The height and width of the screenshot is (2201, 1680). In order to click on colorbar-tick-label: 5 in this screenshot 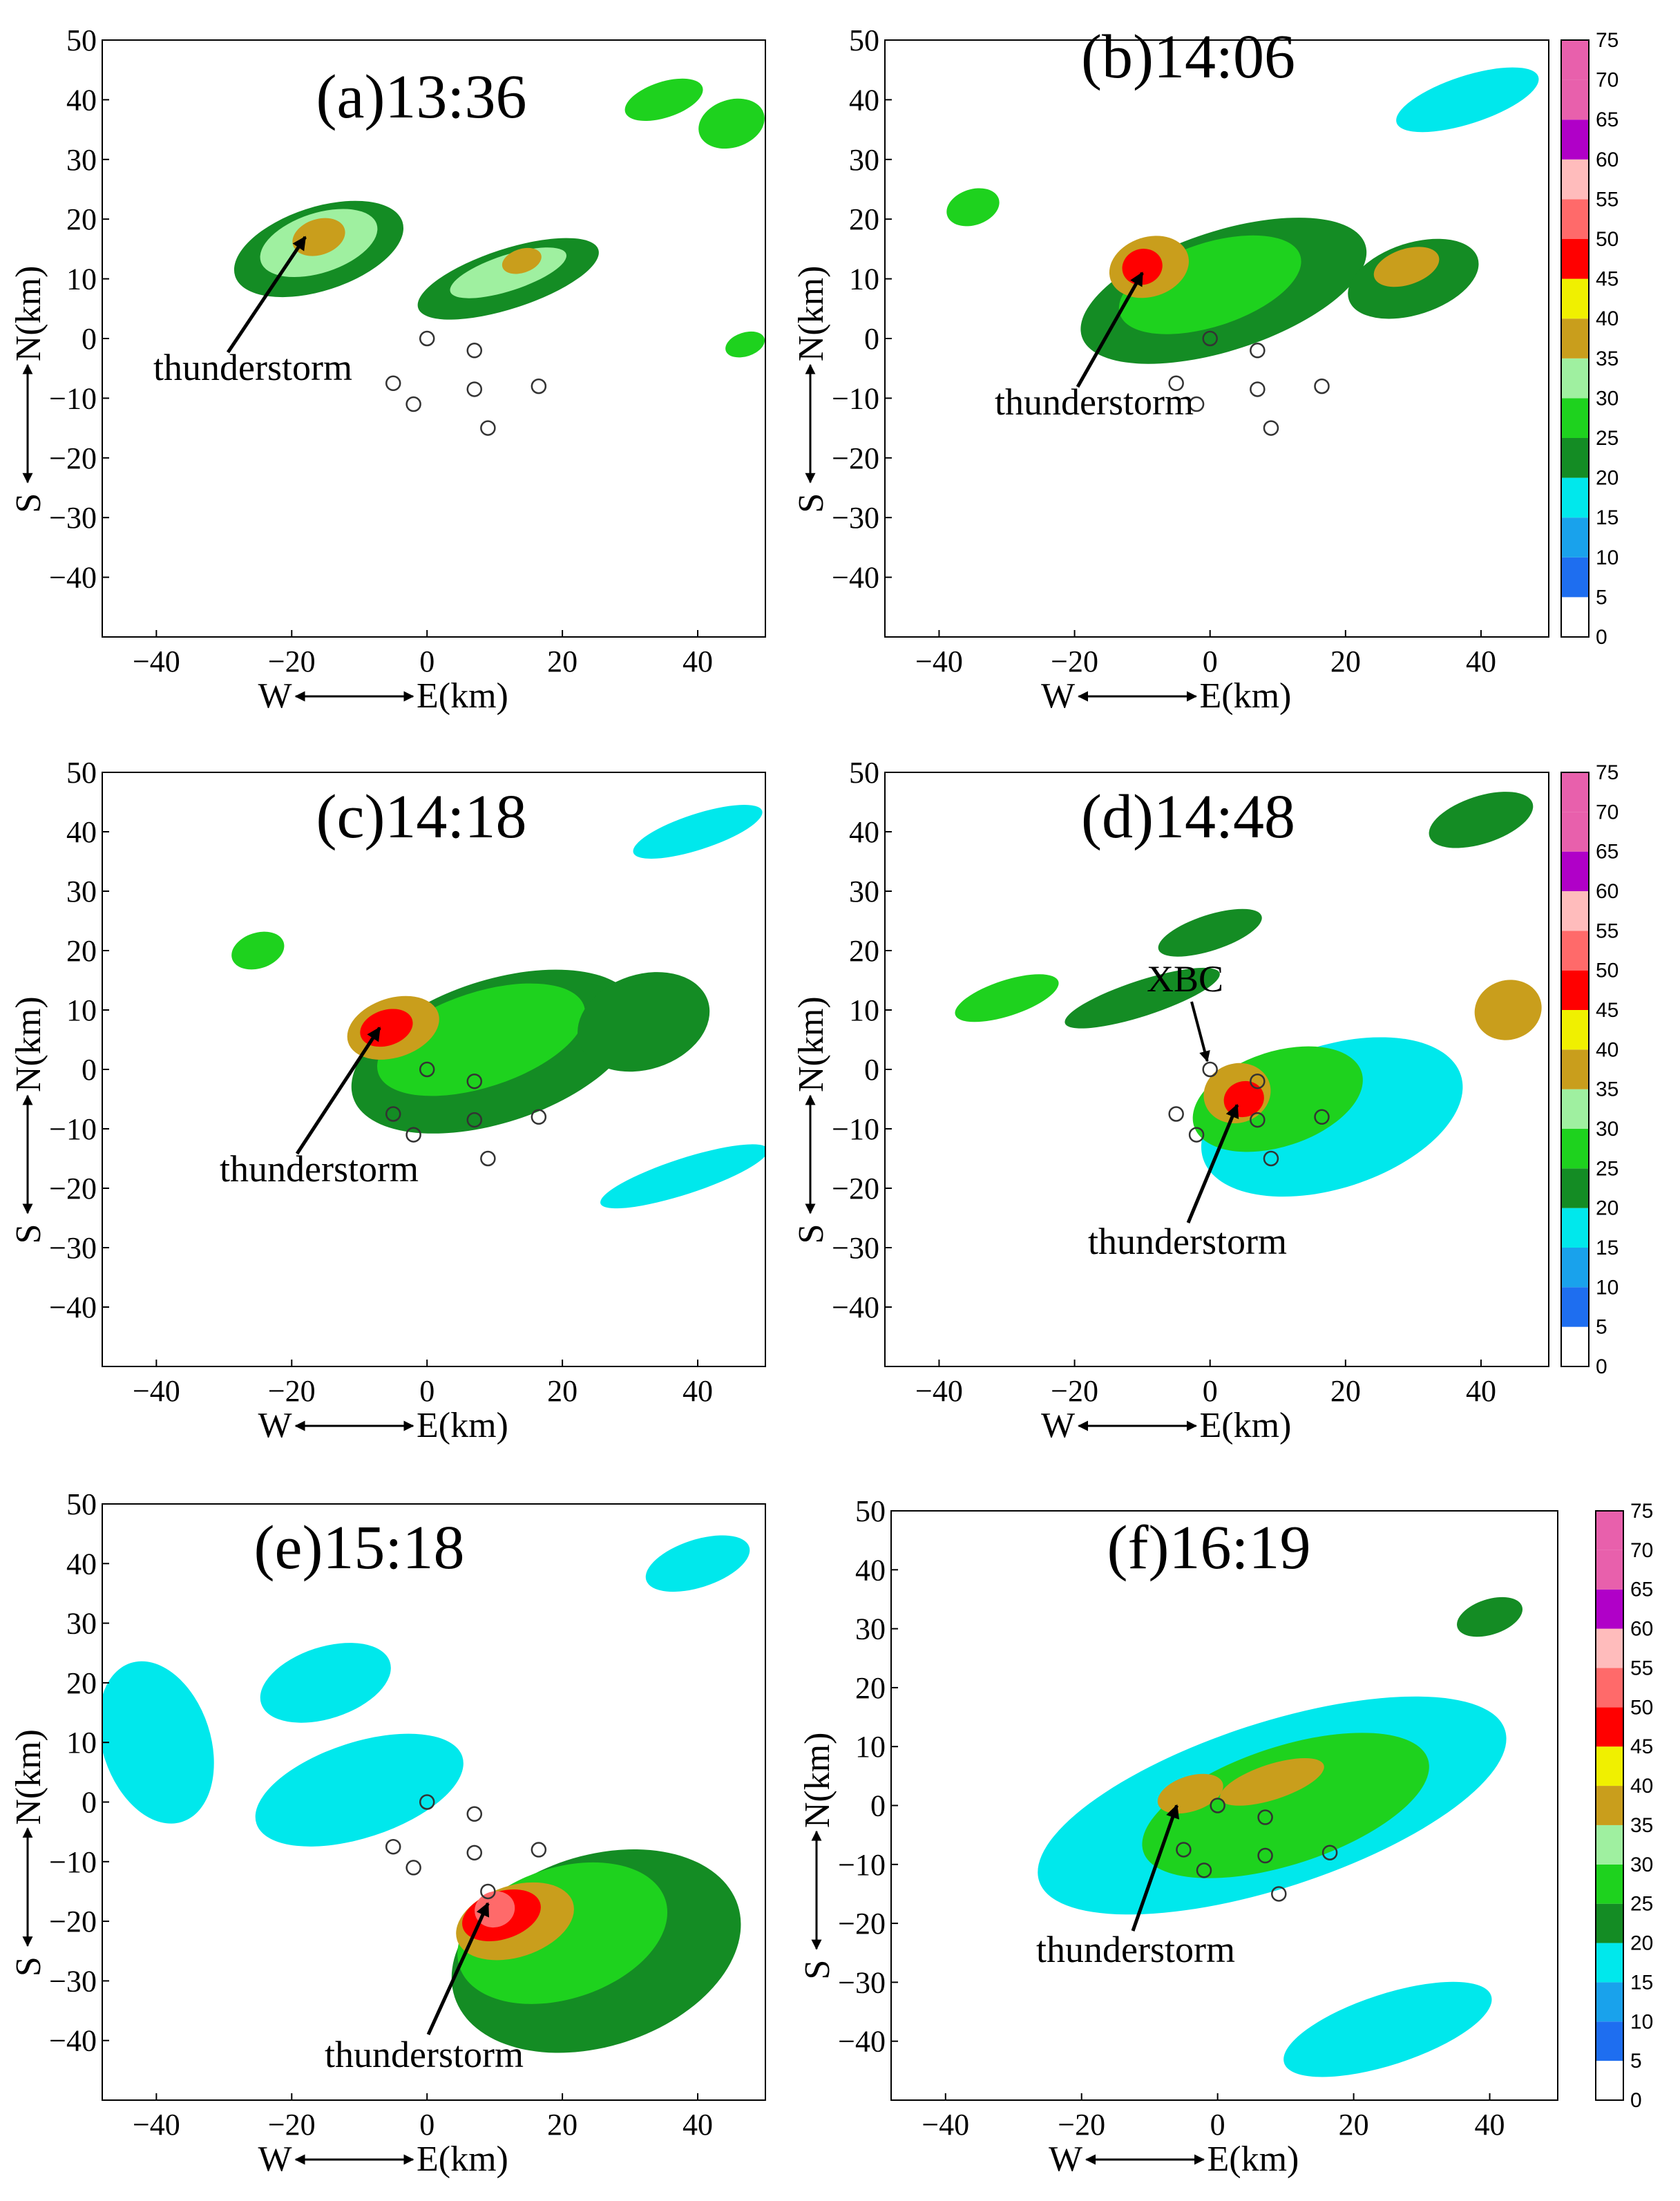, I will do `click(1601, 1327)`.